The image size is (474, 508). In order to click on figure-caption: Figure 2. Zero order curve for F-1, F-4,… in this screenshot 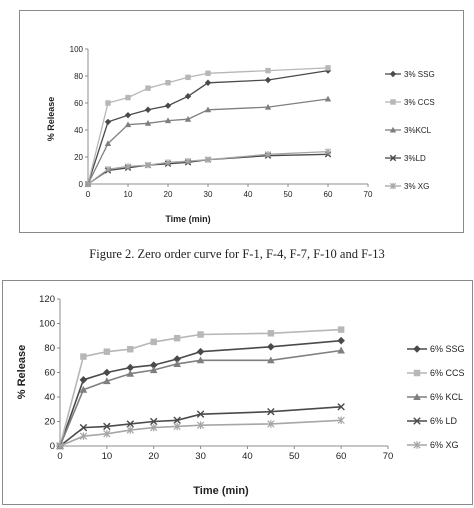, I will do `click(237, 254)`.